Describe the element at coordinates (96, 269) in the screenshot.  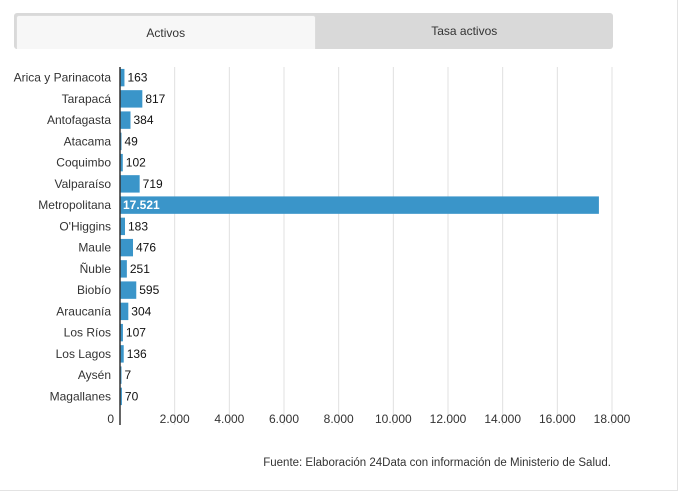
I see `category-label: Ñuble` at that location.